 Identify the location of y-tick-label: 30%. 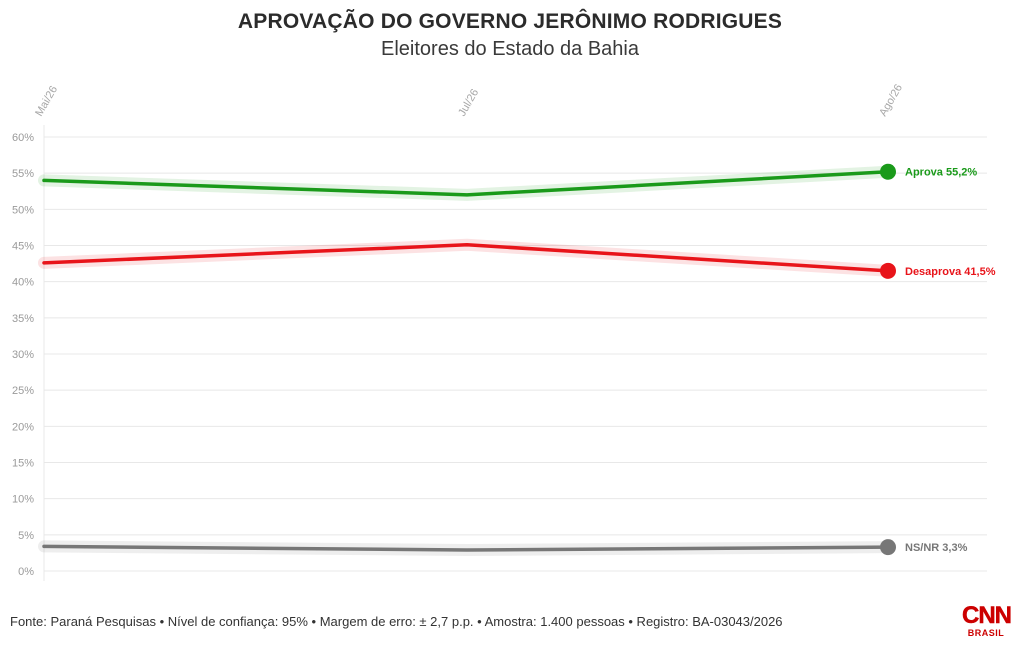
(23, 355).